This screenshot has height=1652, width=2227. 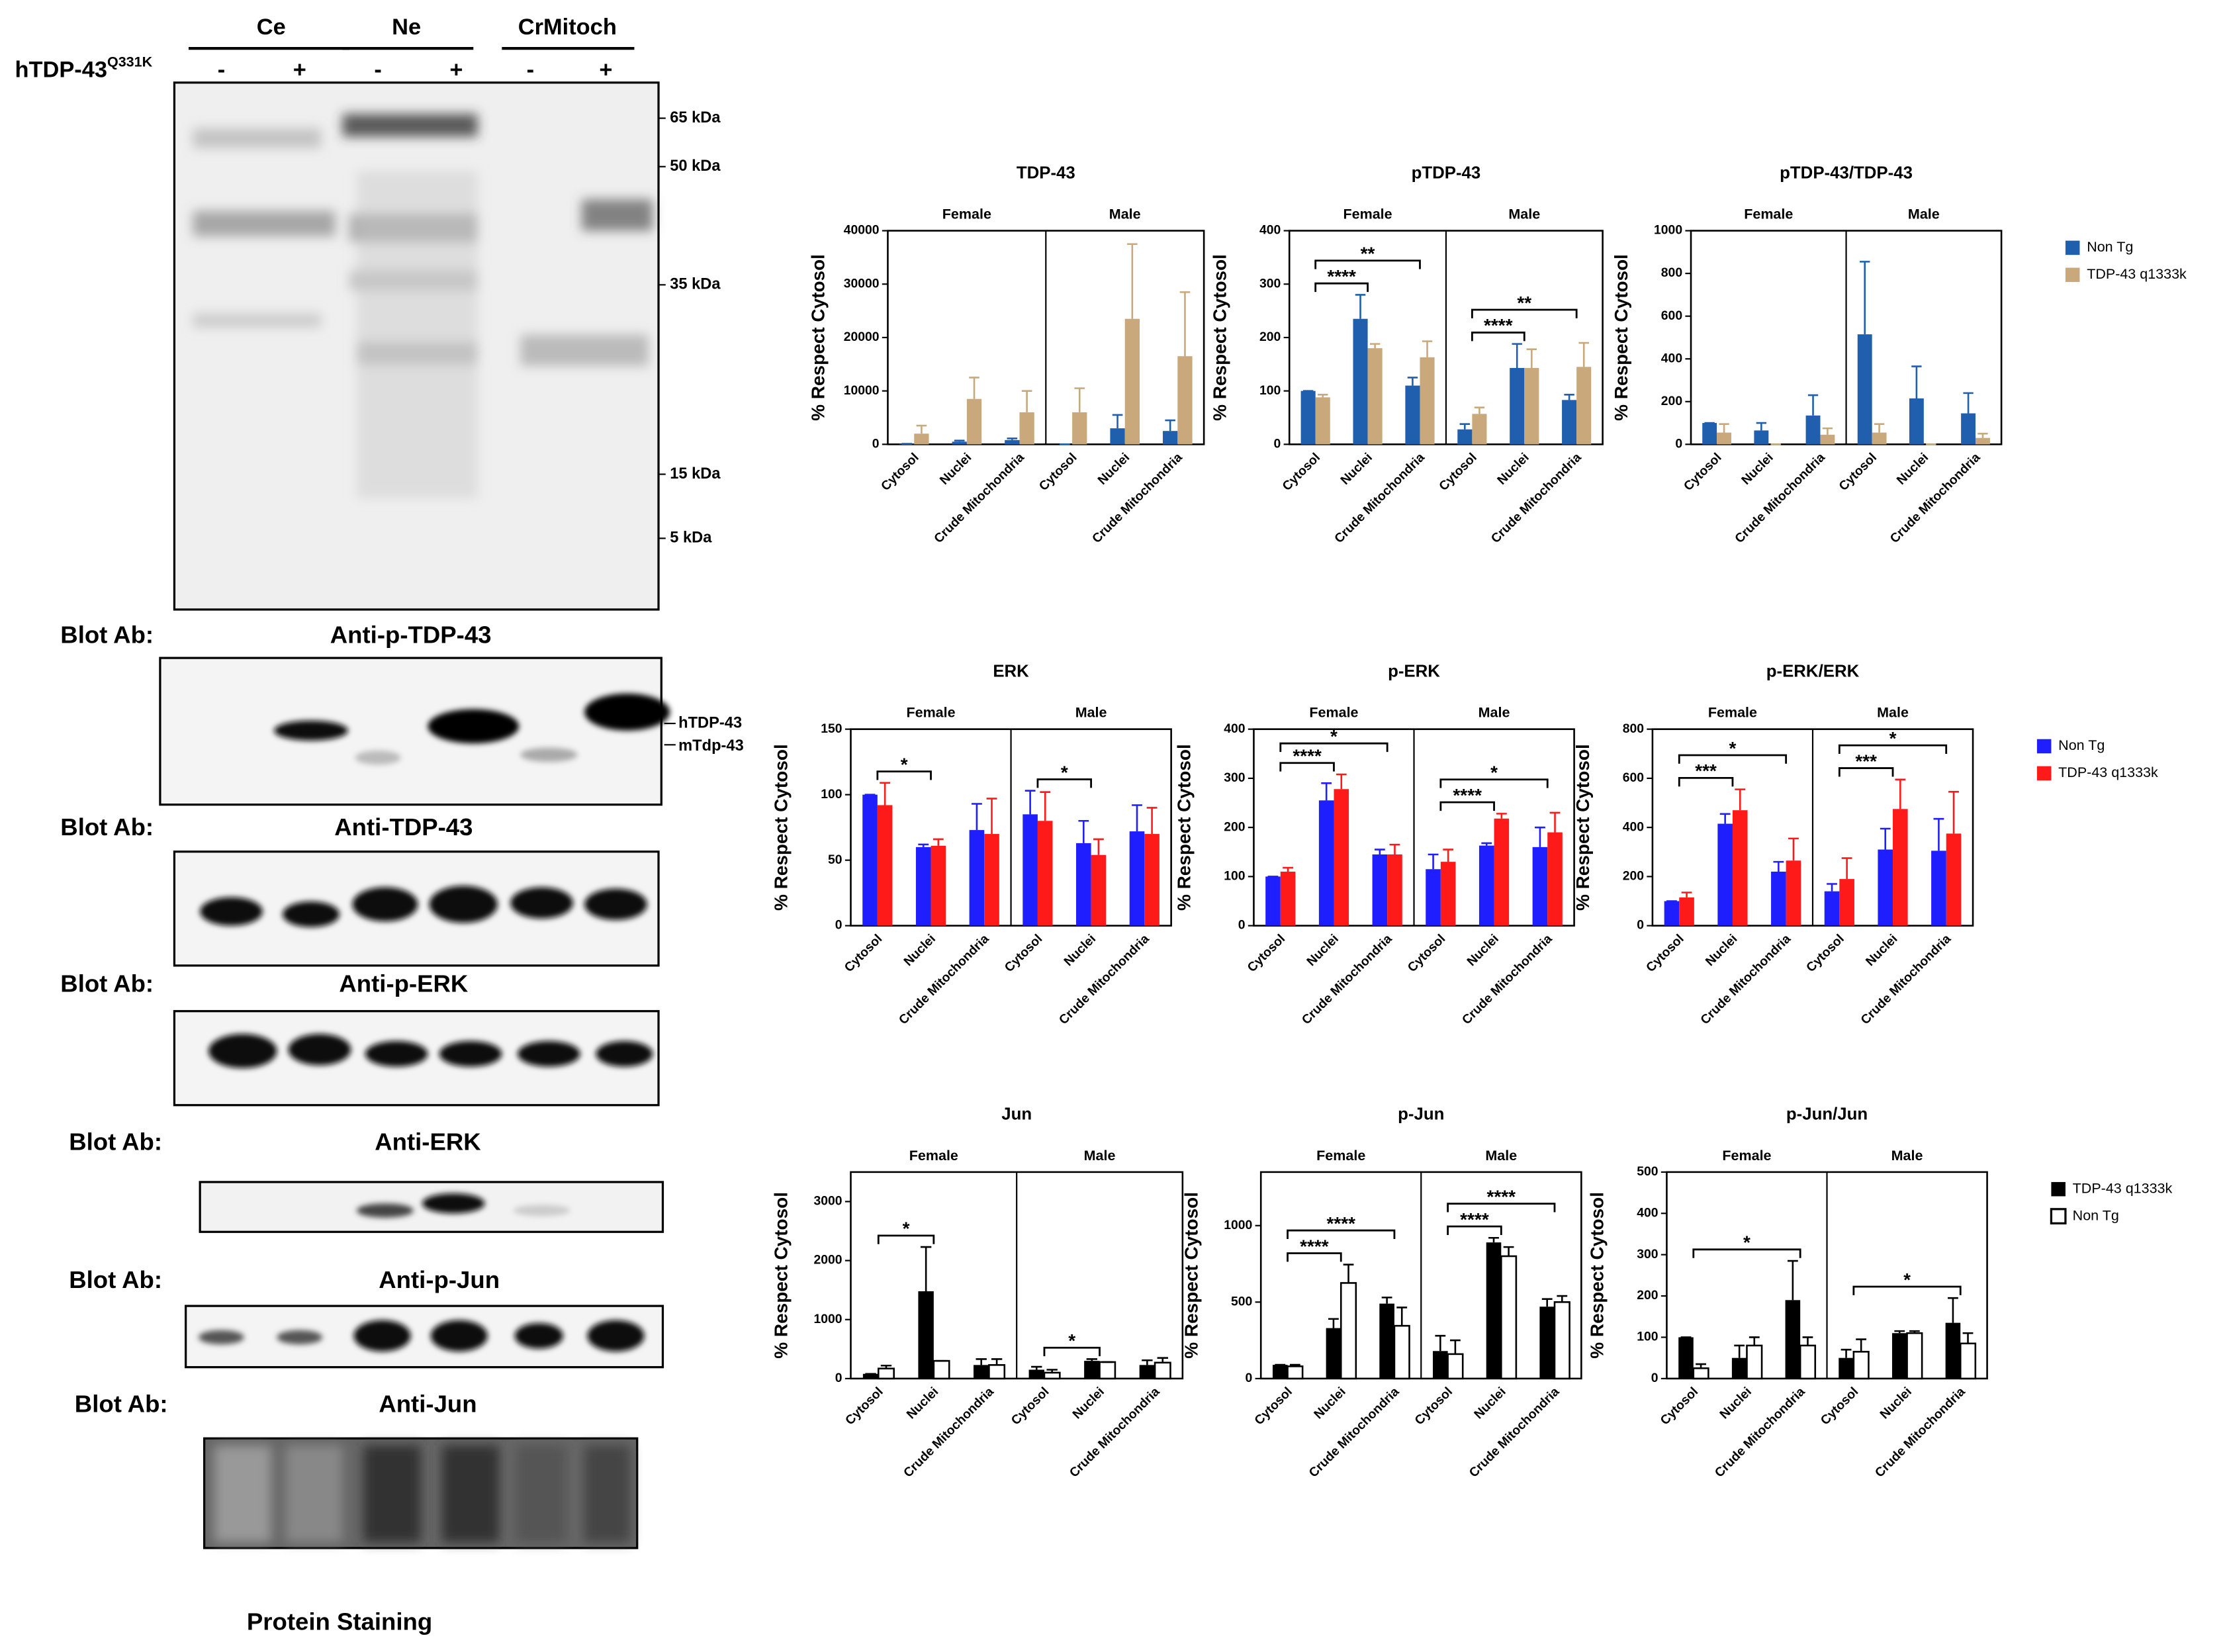 What do you see at coordinates (1760, 1433) in the screenshot?
I see `x-tick-label: Crude Mitochondria` at bounding box center [1760, 1433].